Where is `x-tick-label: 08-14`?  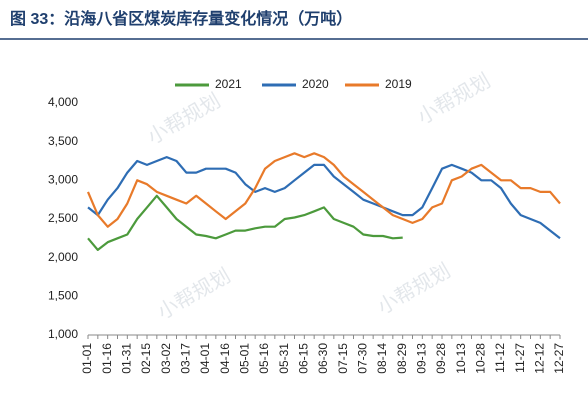
x-tick-label: 08-14 is located at coordinates (382, 358).